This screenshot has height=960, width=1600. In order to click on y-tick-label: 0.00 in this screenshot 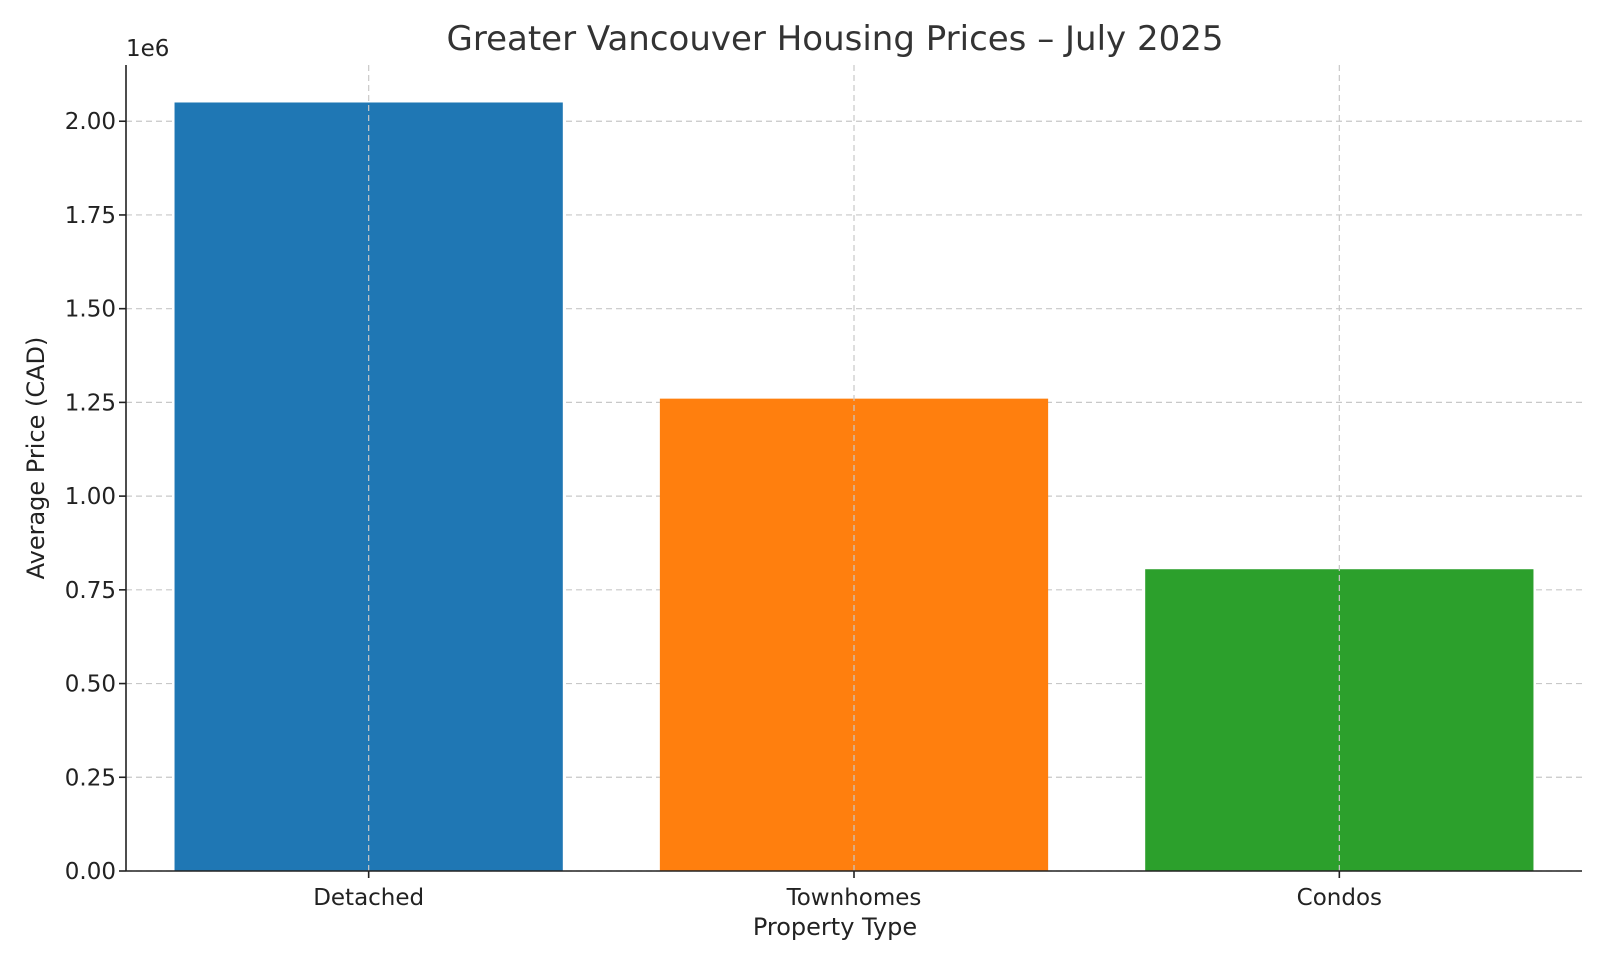, I will do `click(90, 872)`.